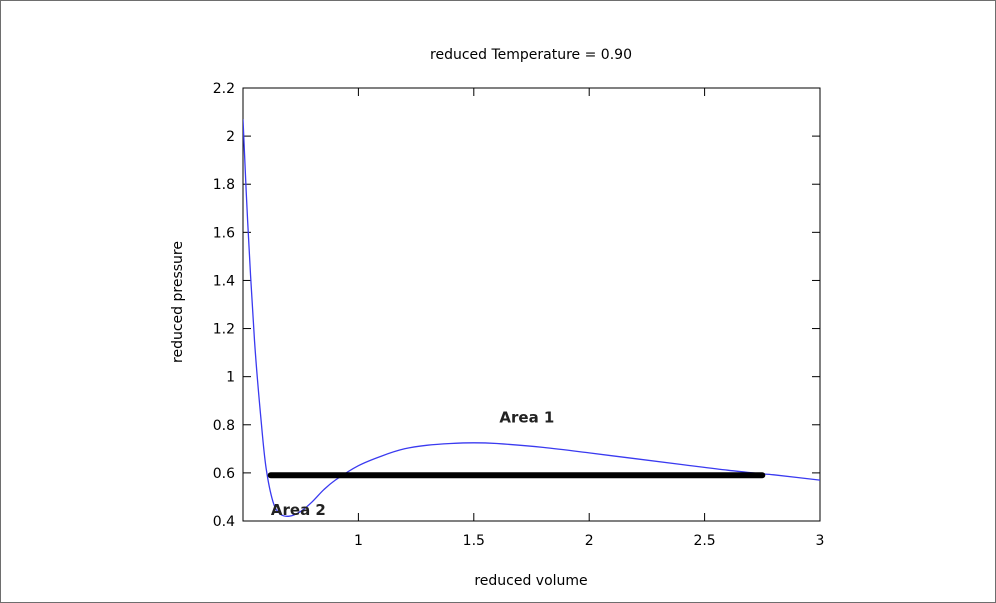  Describe the element at coordinates (230, 137) in the screenshot. I see `y-tick-label: 2` at that location.